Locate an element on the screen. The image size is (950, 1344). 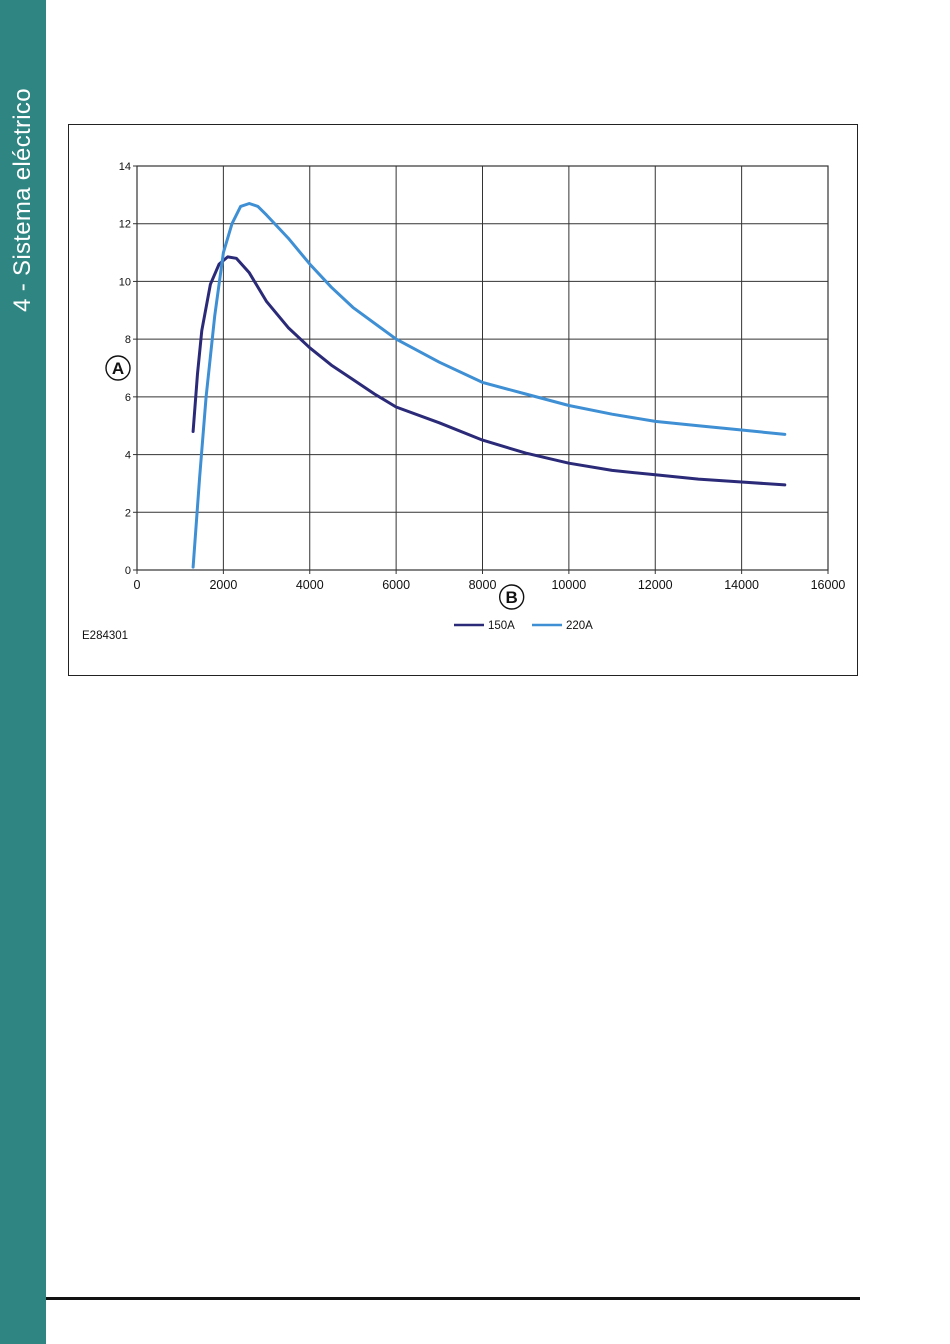
y-axis-label: A is located at coordinates (118, 368).